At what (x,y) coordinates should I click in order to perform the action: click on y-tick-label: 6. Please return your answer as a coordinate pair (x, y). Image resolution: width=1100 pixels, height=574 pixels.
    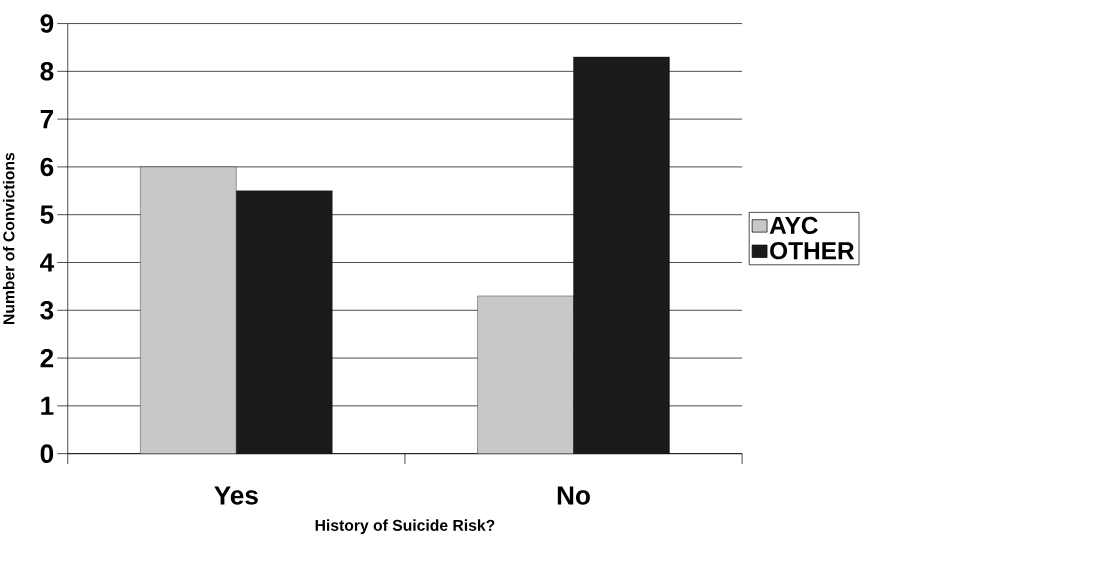
    Looking at the image, I should click on (47, 167).